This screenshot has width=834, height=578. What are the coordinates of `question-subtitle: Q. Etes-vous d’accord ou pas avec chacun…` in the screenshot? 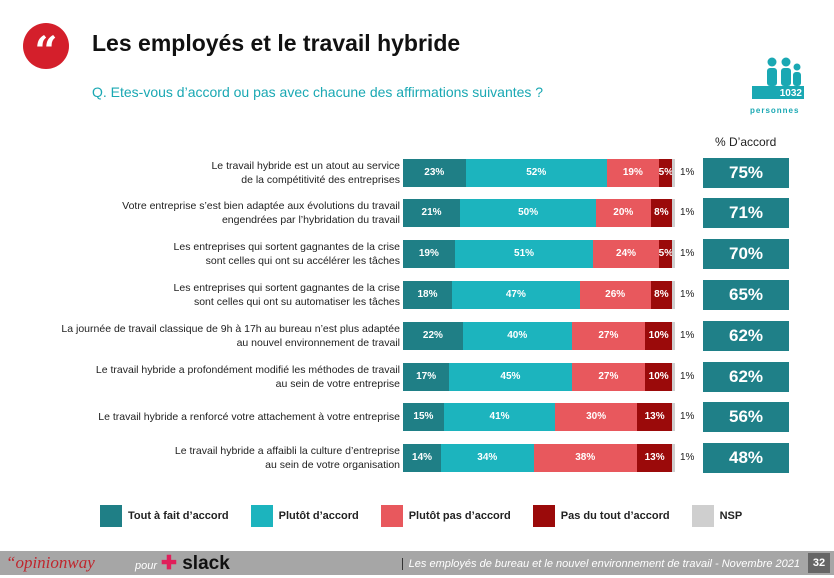 It's located at (318, 92).